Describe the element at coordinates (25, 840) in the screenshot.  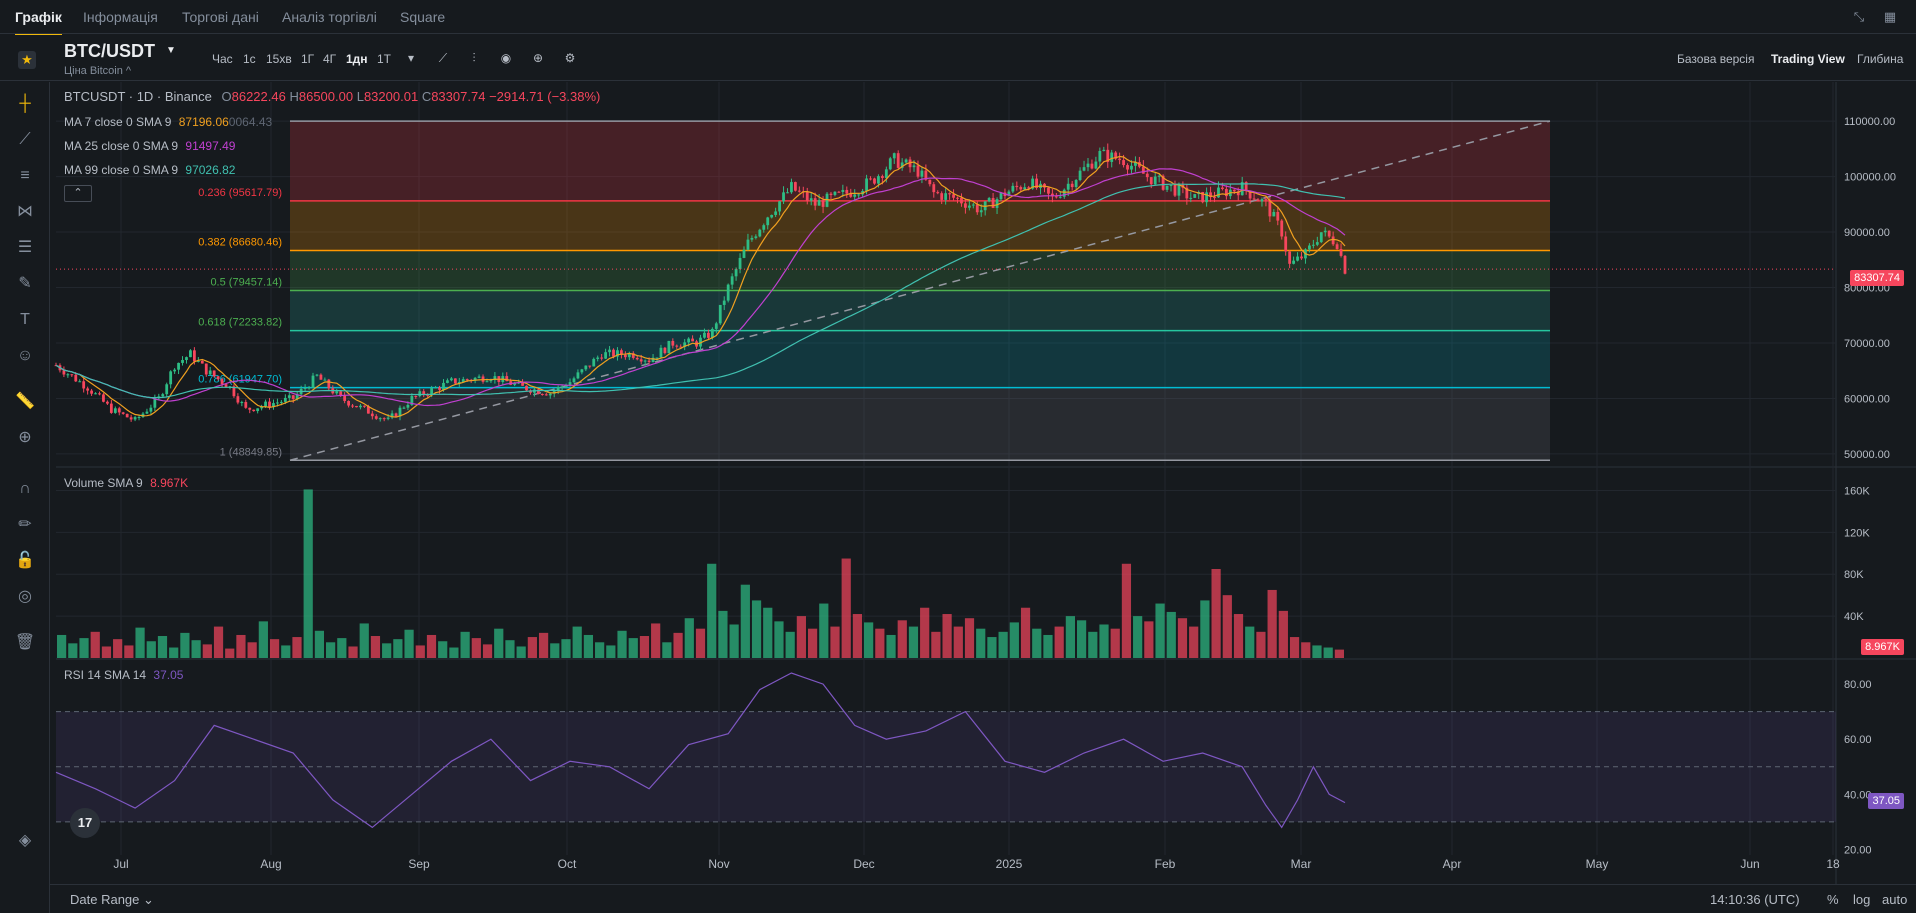
I see `layers-icon: ◈` at that location.